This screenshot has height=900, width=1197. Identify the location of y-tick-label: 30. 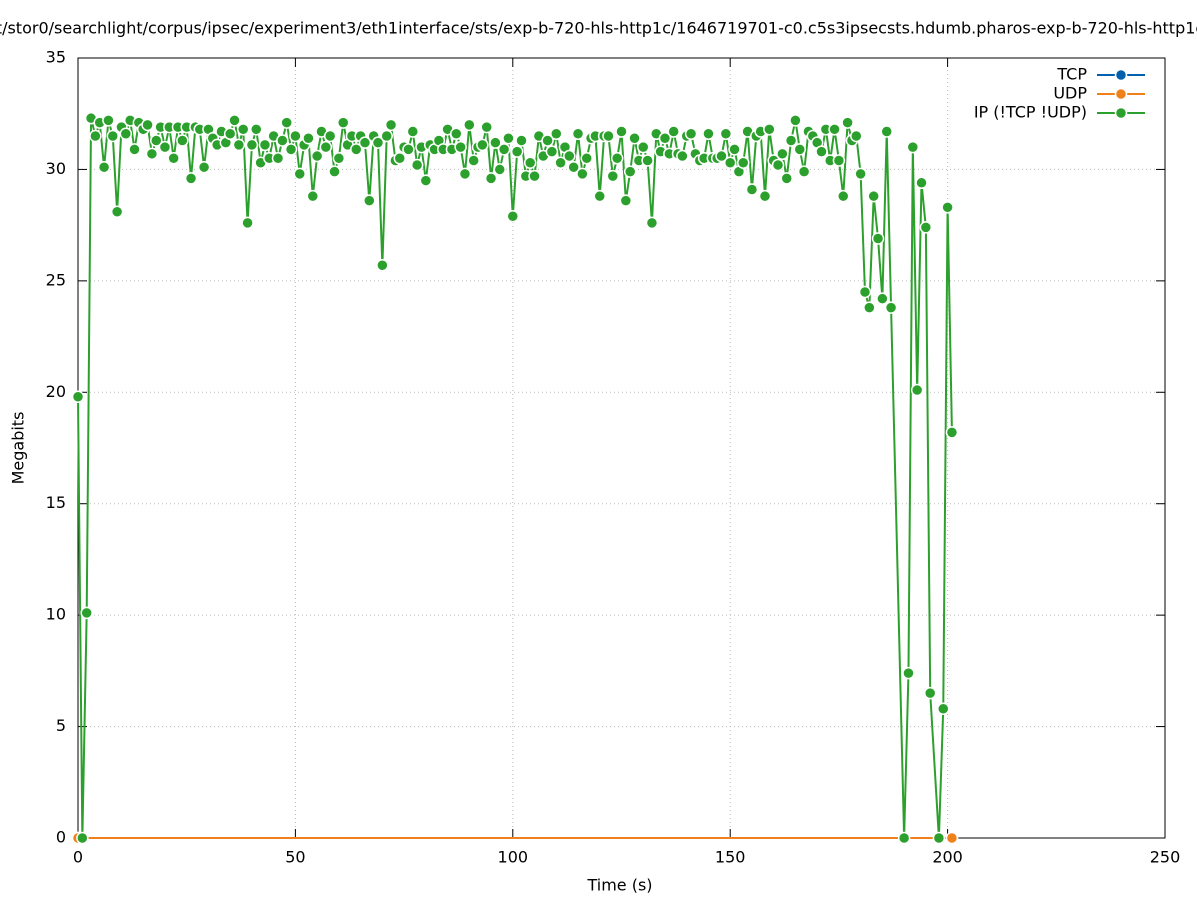
(56, 168).